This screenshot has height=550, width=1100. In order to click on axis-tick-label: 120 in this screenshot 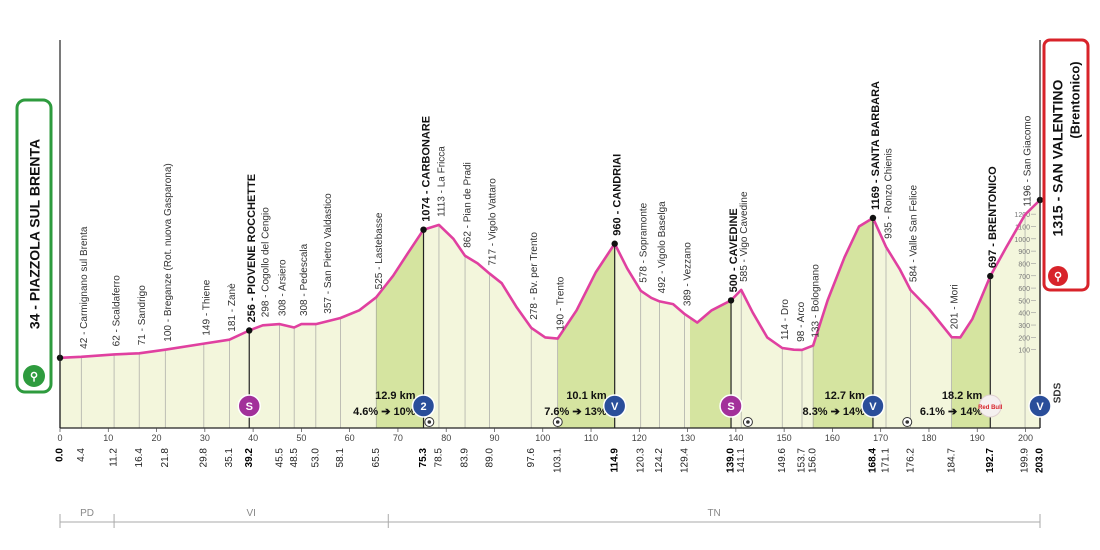, I will do `click(639, 438)`.